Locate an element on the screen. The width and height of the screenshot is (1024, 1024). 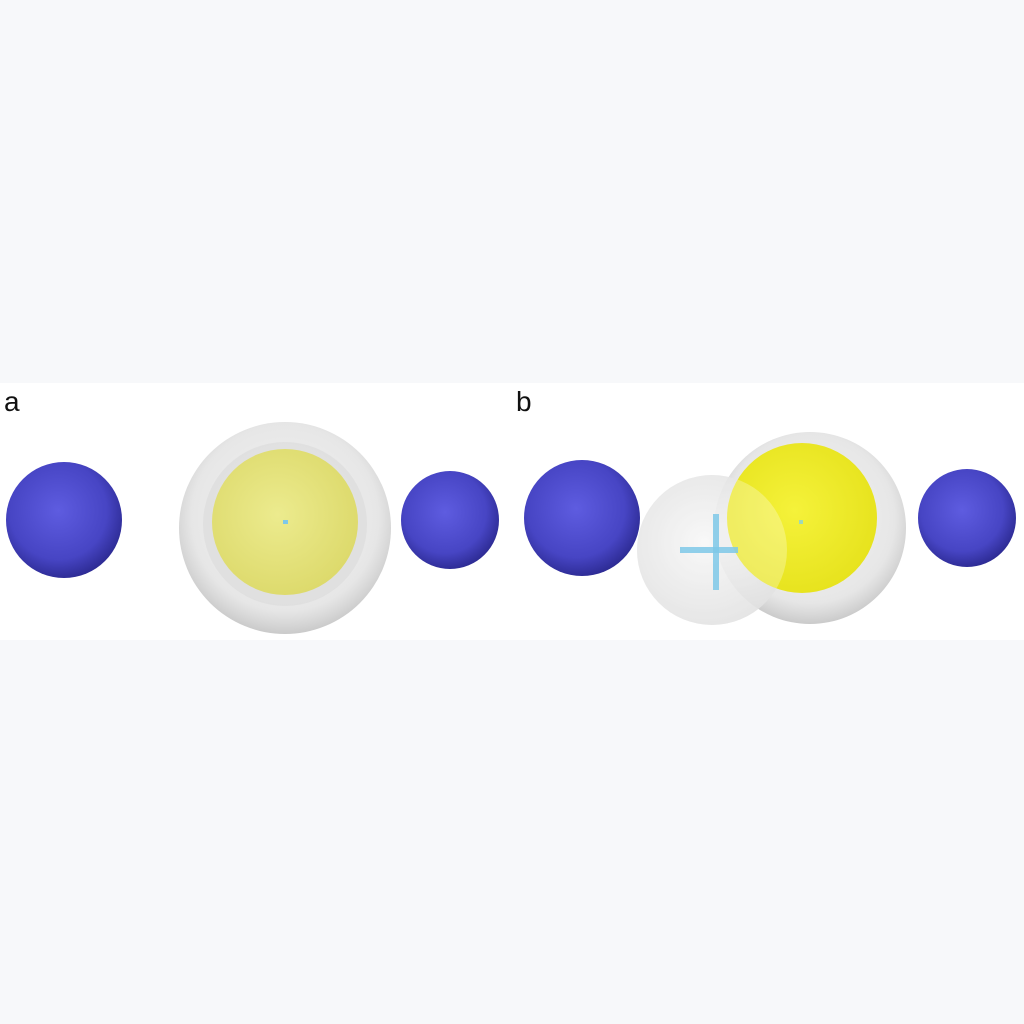
blue-sphere-right-b is located at coordinates (967, 518).